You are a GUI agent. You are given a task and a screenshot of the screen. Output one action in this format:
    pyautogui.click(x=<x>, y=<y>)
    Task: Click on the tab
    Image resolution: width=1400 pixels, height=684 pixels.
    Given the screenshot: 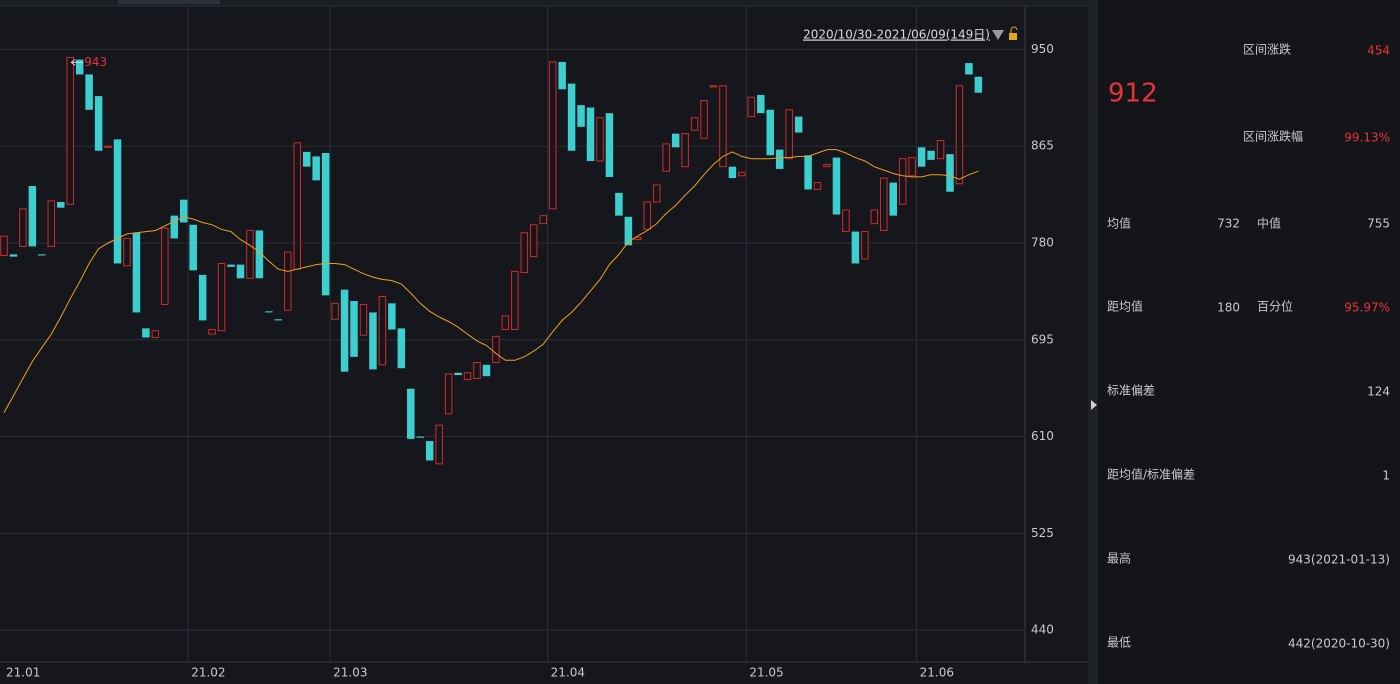 What is the action you would take?
    pyautogui.click(x=169, y=2)
    